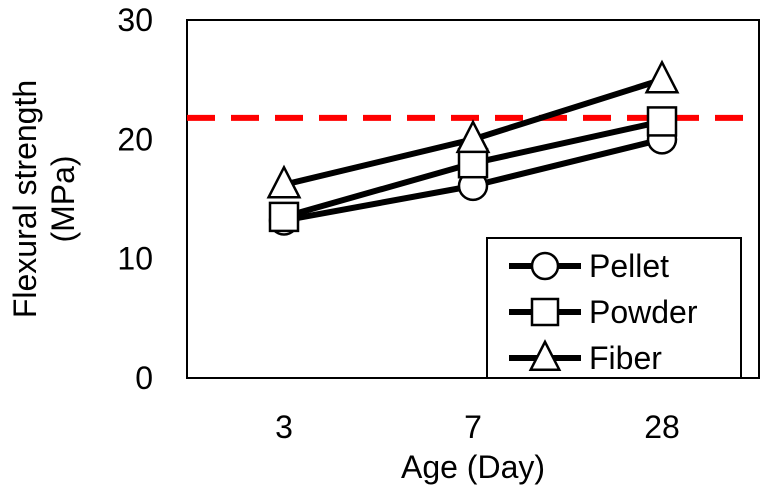 The height and width of the screenshot is (491, 761). I want to click on x-axis-title: Age (Day), so click(473, 467).